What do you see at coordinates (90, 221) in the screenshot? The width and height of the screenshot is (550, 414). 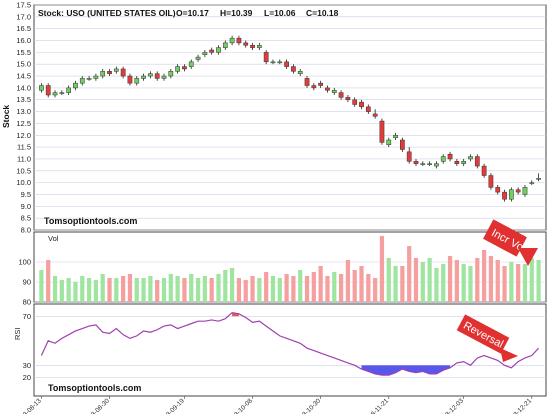 I see `watermark-top: Tomsoptiontools.com` at bounding box center [90, 221].